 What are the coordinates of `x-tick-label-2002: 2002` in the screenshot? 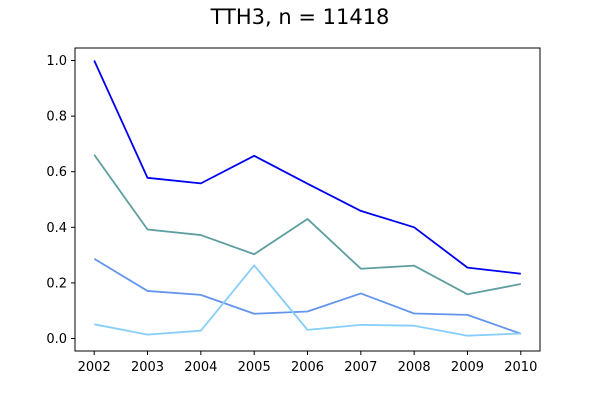 It's located at (94, 367).